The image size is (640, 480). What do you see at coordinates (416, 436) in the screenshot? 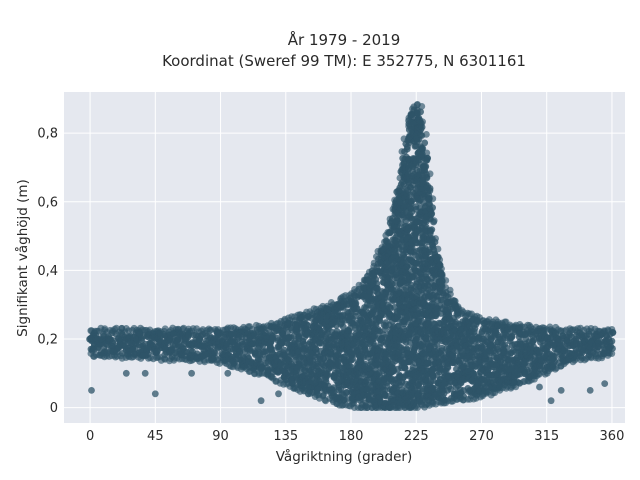
I see `x-tick-label: 225` at bounding box center [416, 436].